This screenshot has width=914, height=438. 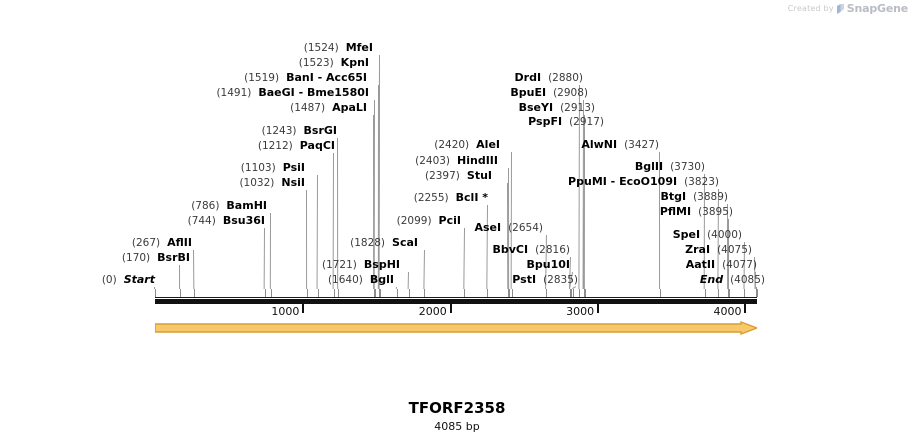 I want to click on enzyme-name-ppumi: PpuMI - EcoO109I, so click(x=623, y=181).